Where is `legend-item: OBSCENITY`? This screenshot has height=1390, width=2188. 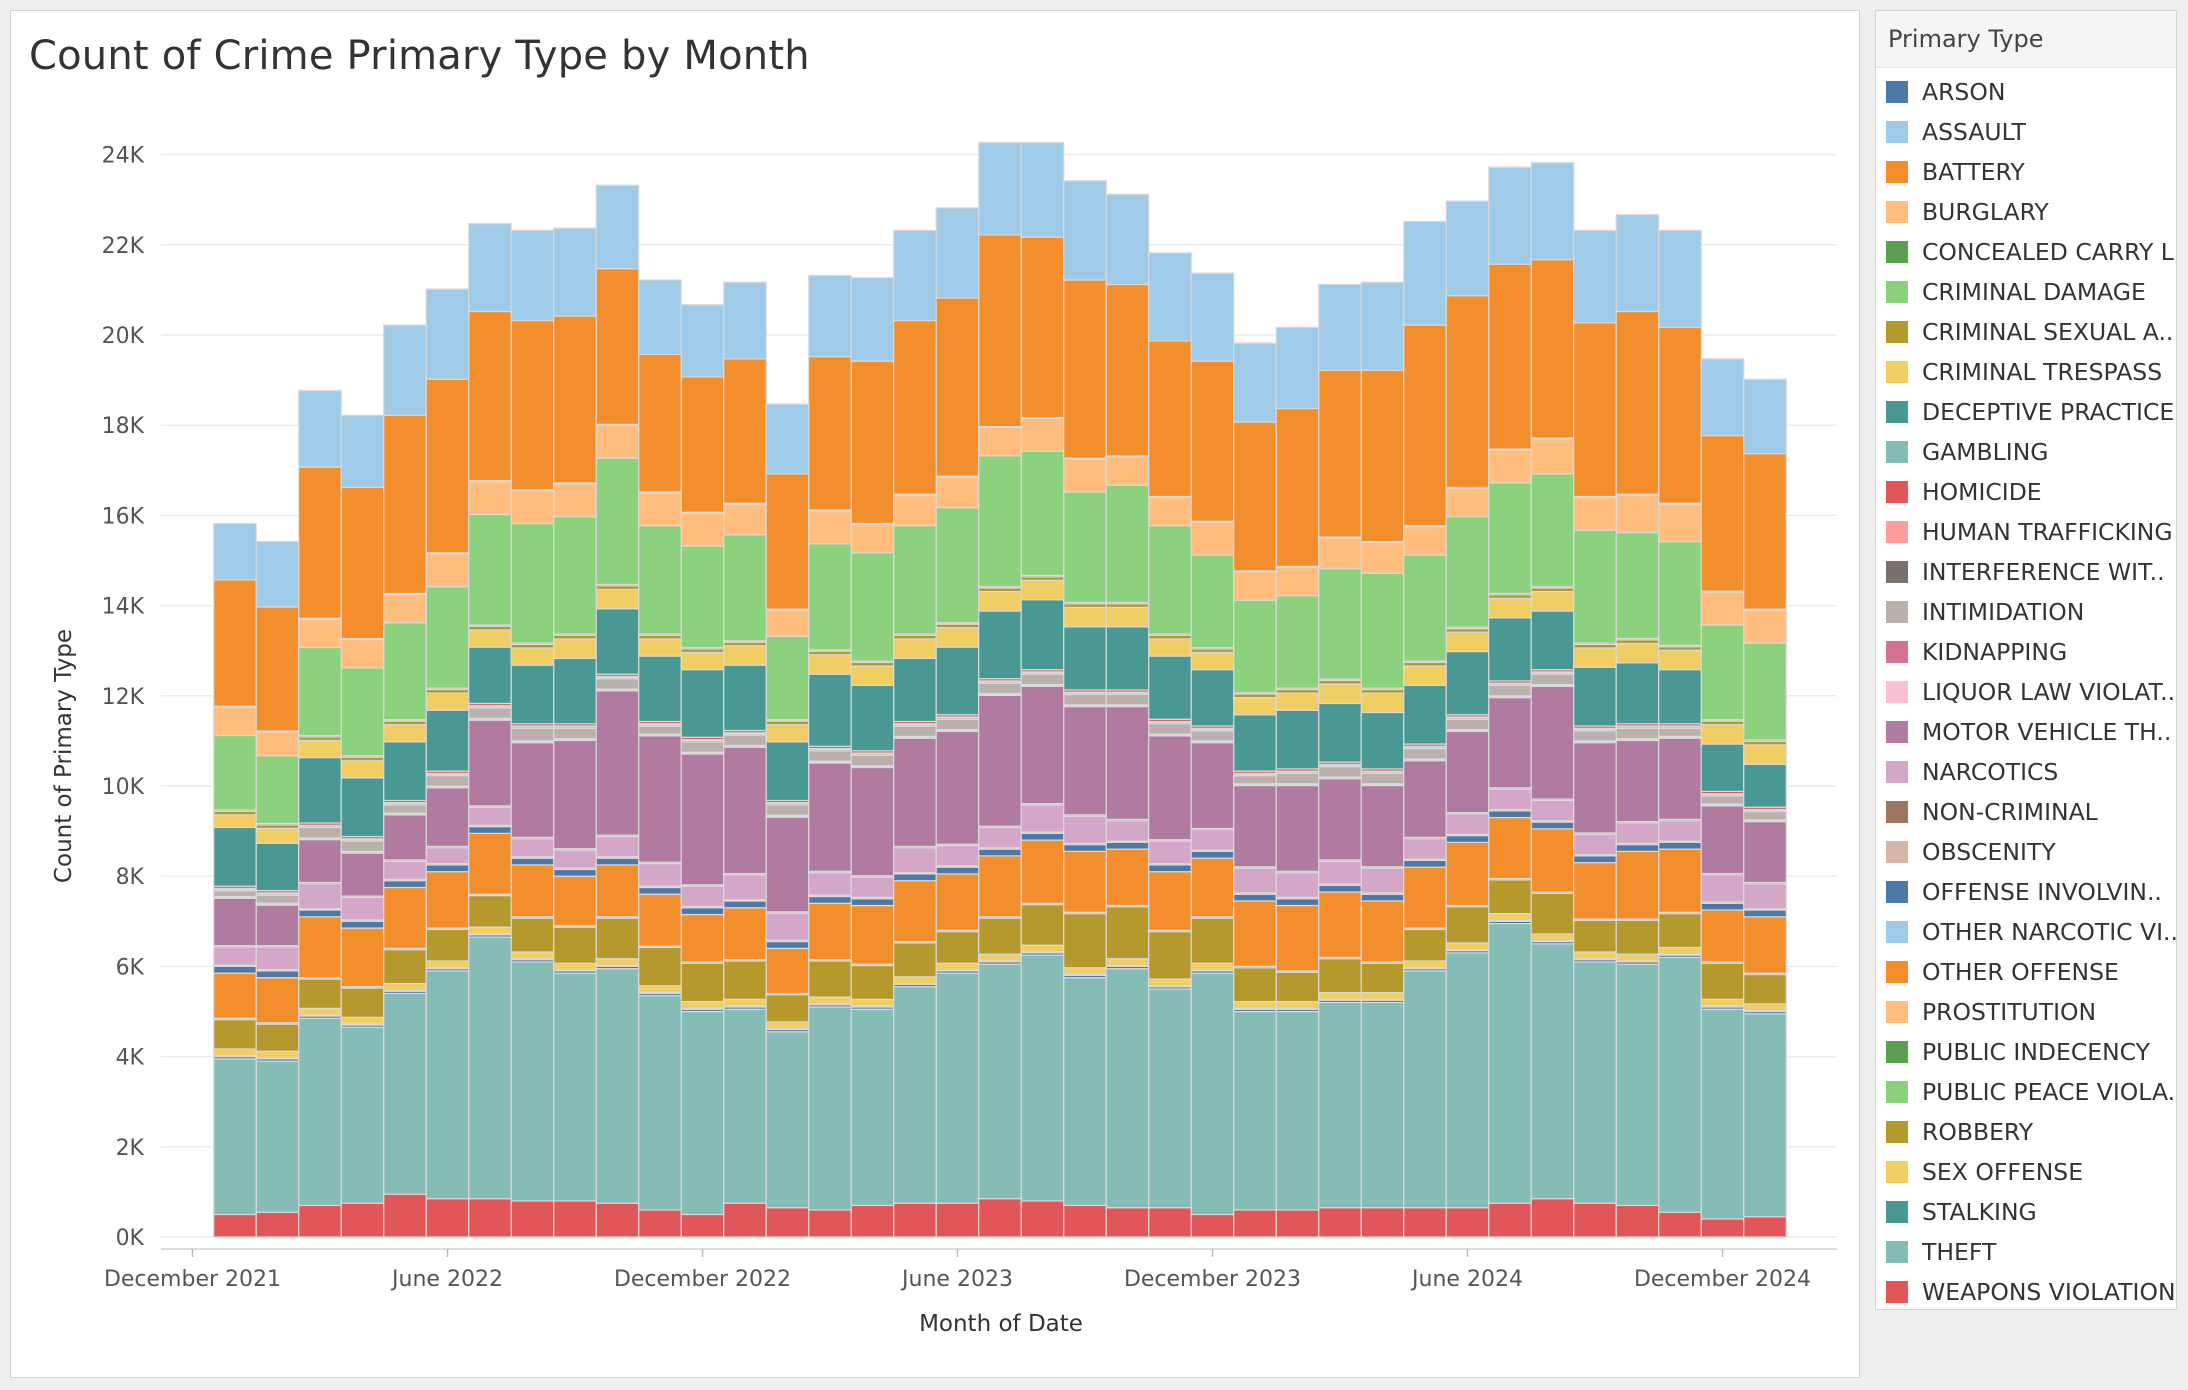 legend-item: OBSCENITY is located at coordinates (2026, 852).